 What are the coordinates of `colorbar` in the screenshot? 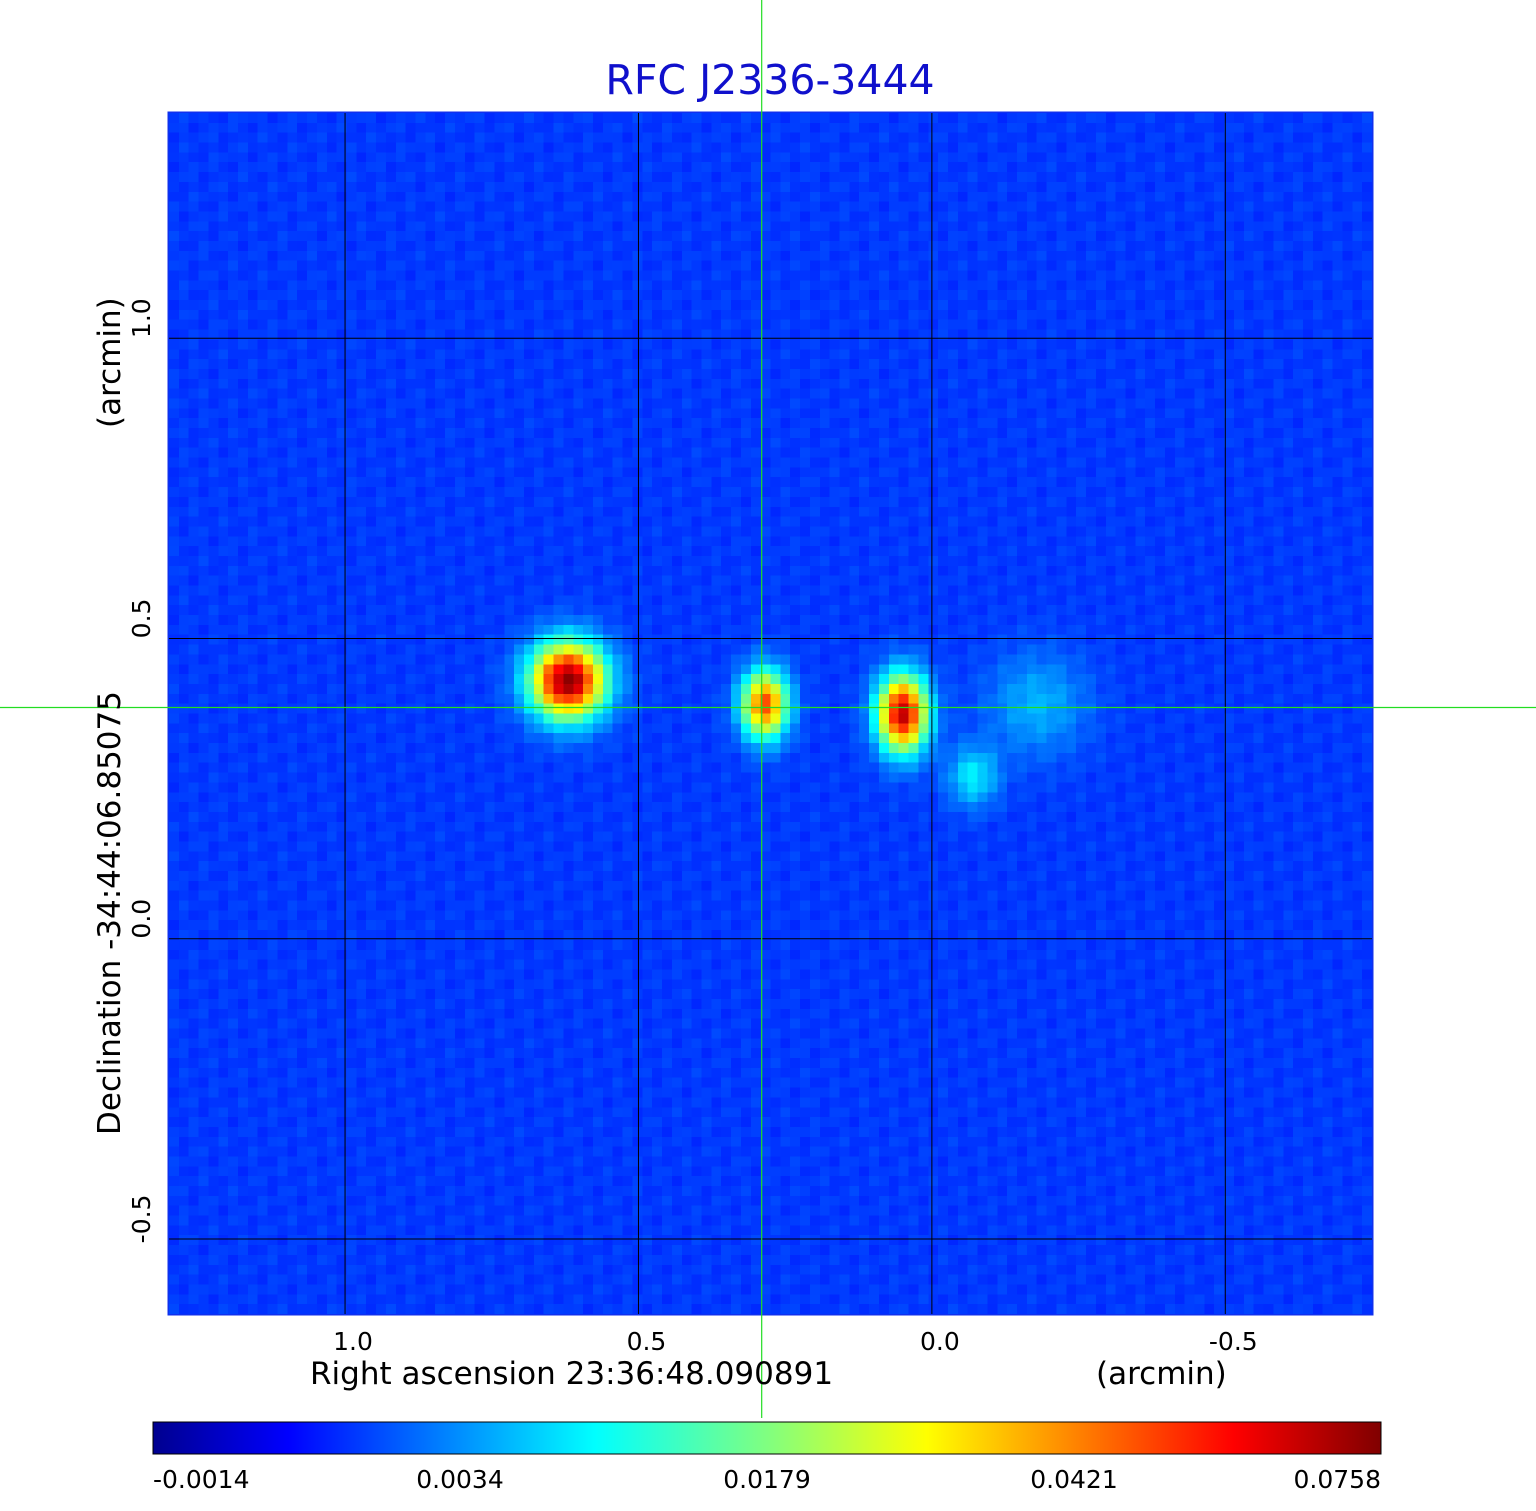 It's located at (767, 1438).